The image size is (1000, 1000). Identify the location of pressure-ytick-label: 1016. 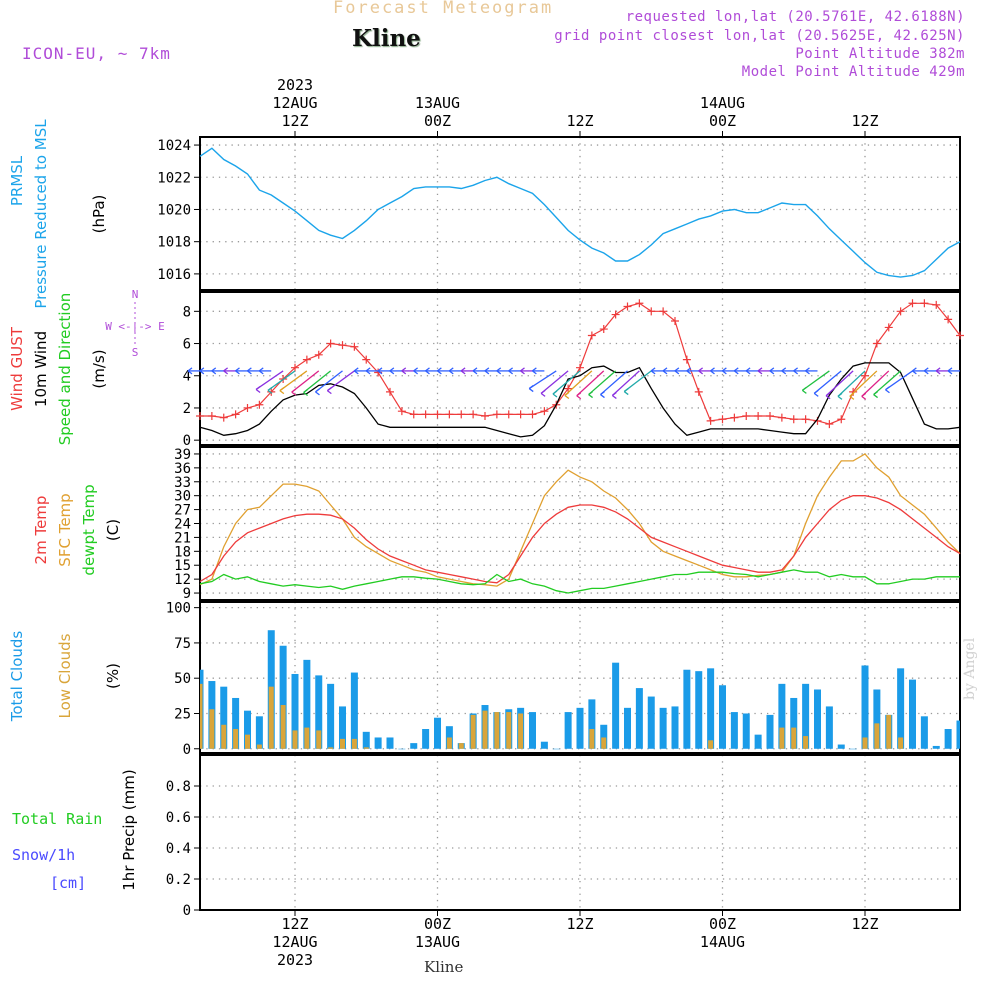
(174, 275).